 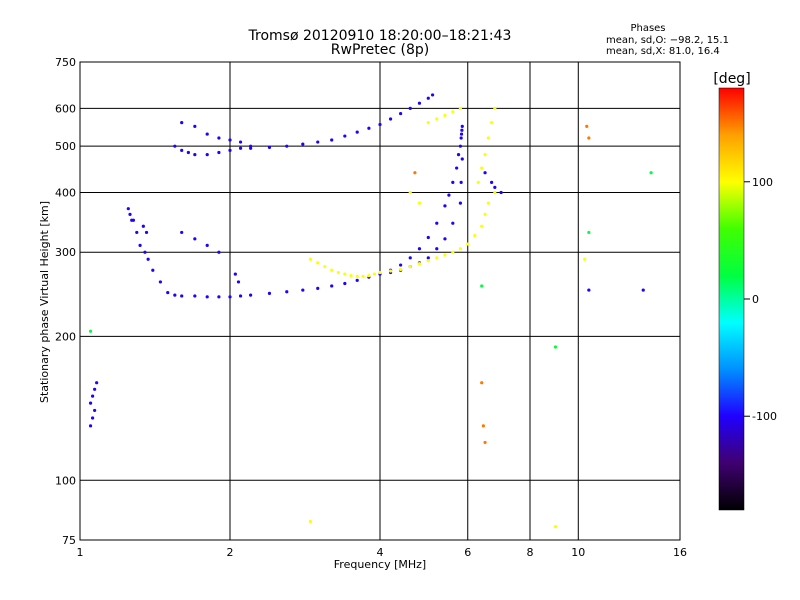 I want to click on y-tick-label: 500, so click(x=65, y=146).